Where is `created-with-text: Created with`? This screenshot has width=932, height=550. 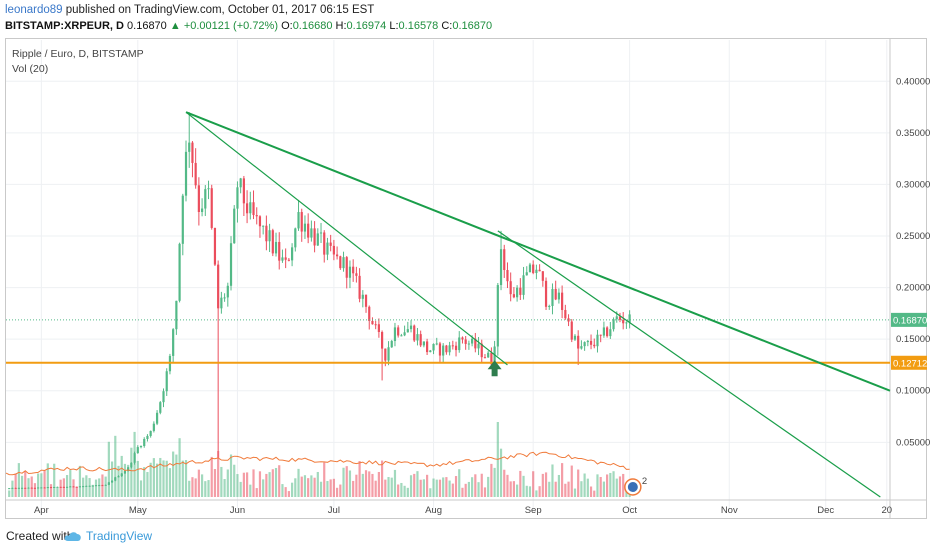 created-with-text: Created with is located at coordinates (40, 536).